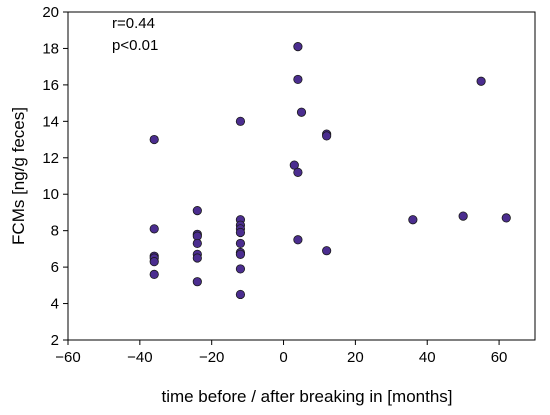 This screenshot has height=415, width=550. I want to click on x-tick-label: −60, so click(67, 357).